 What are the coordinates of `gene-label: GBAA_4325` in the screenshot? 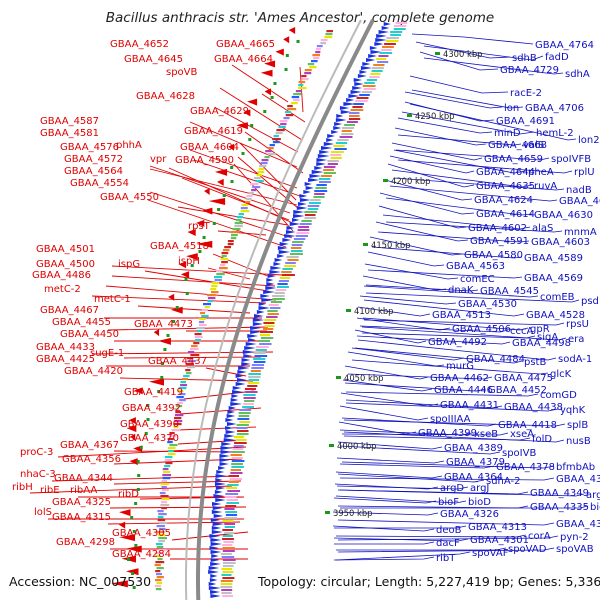 It's located at (81, 502).